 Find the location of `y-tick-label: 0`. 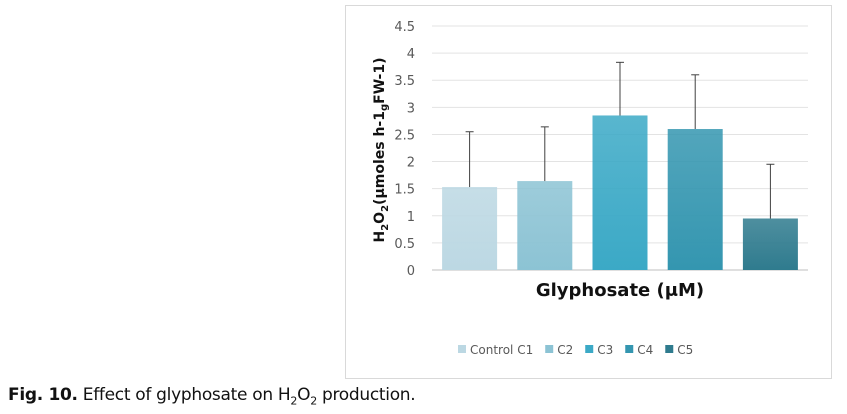

y-tick-label: 0 is located at coordinates (411, 271).